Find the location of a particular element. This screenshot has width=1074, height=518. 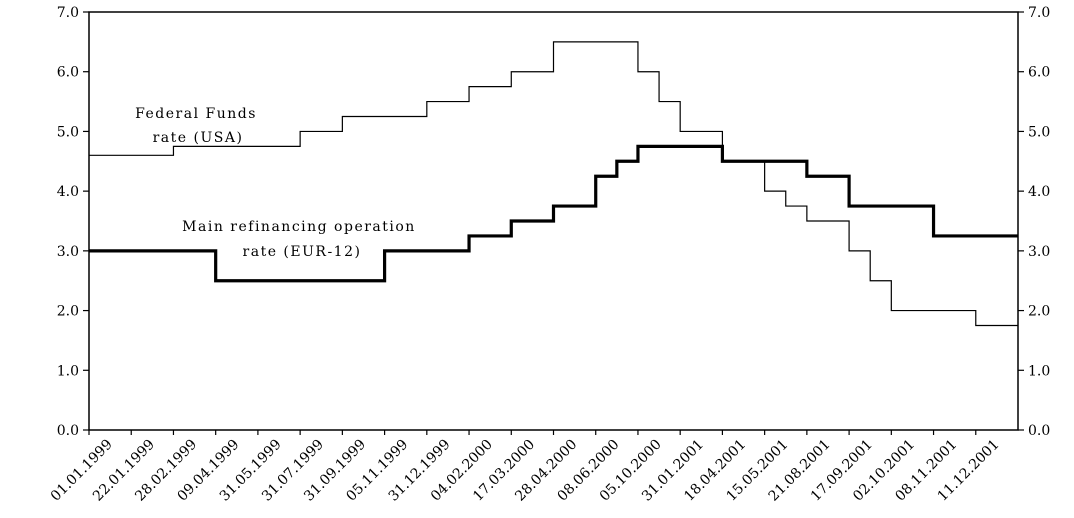

y-tick-label-right: 6.0 is located at coordinates (1039, 73).